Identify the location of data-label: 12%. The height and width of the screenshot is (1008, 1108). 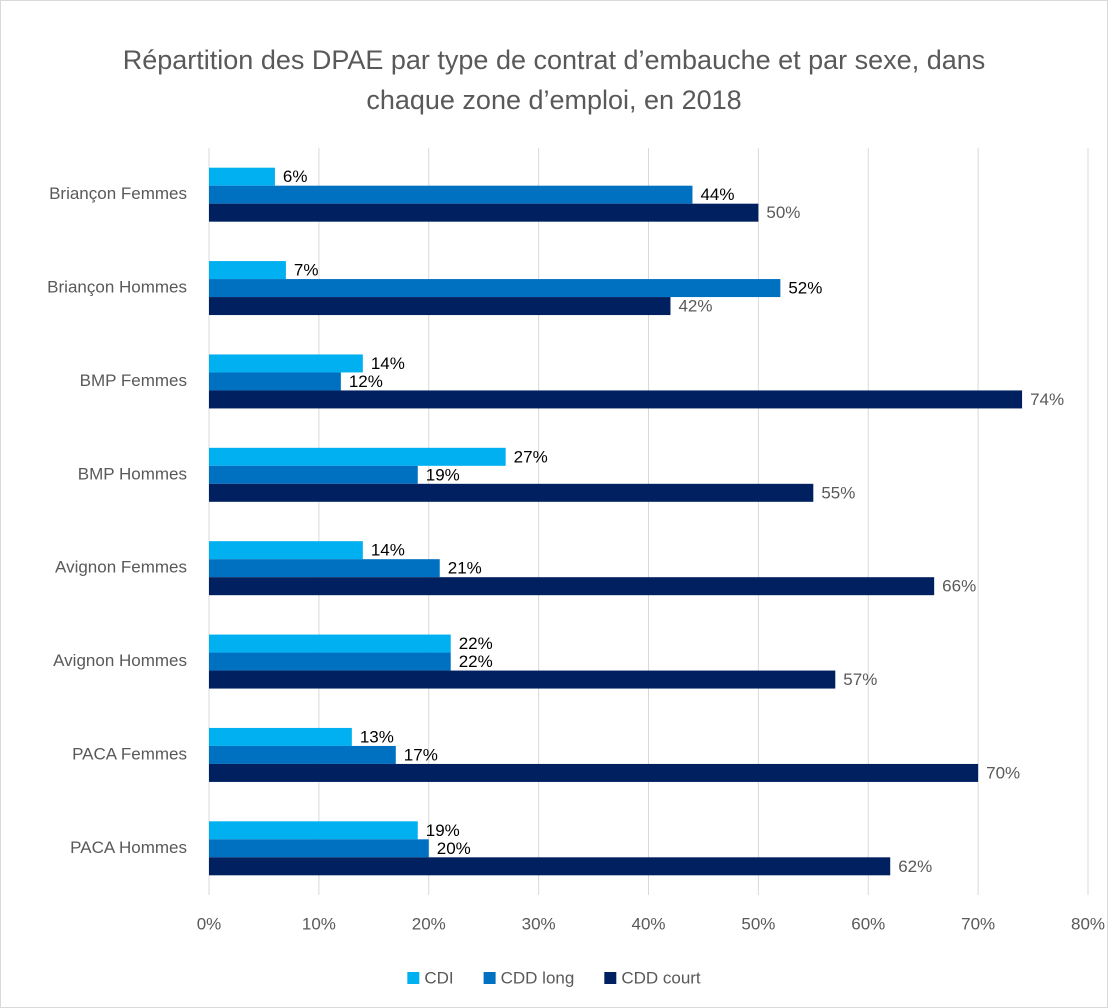
(366, 381).